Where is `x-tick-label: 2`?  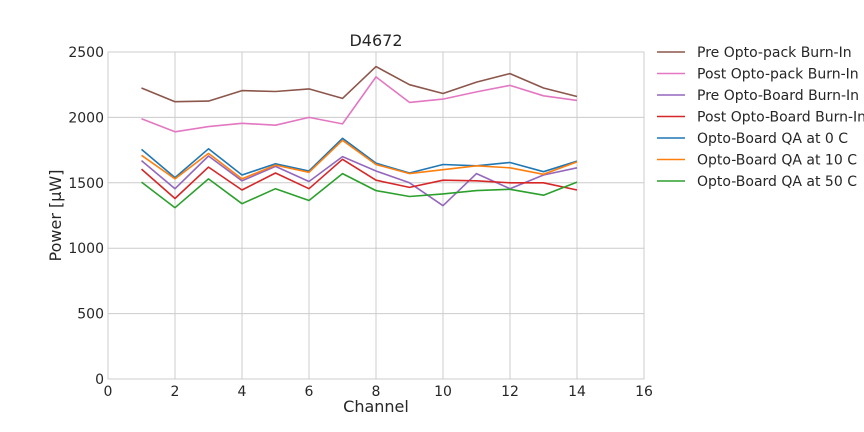
x-tick-label: 2 is located at coordinates (175, 392).